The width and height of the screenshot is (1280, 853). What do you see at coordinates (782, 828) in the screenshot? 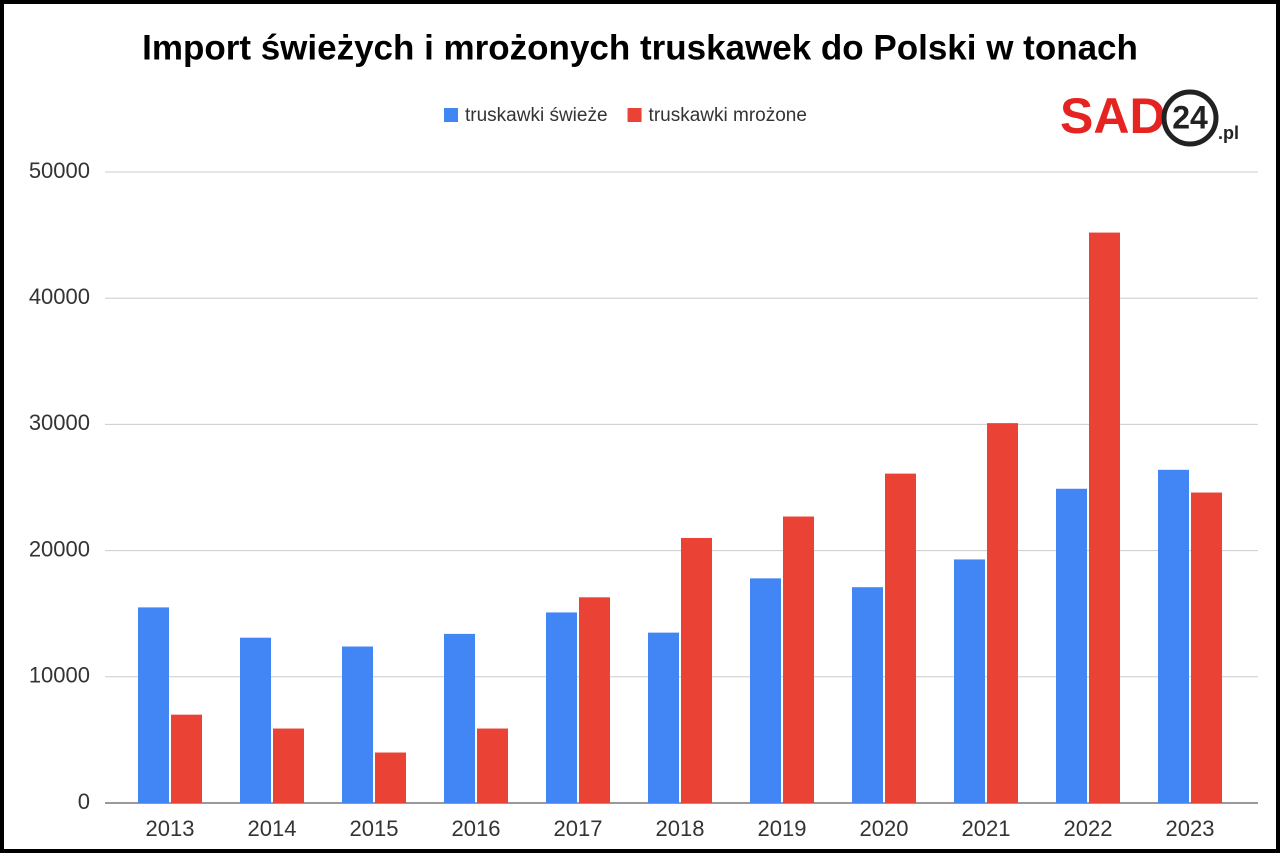
I see `x-tick-label: 2019` at bounding box center [782, 828].